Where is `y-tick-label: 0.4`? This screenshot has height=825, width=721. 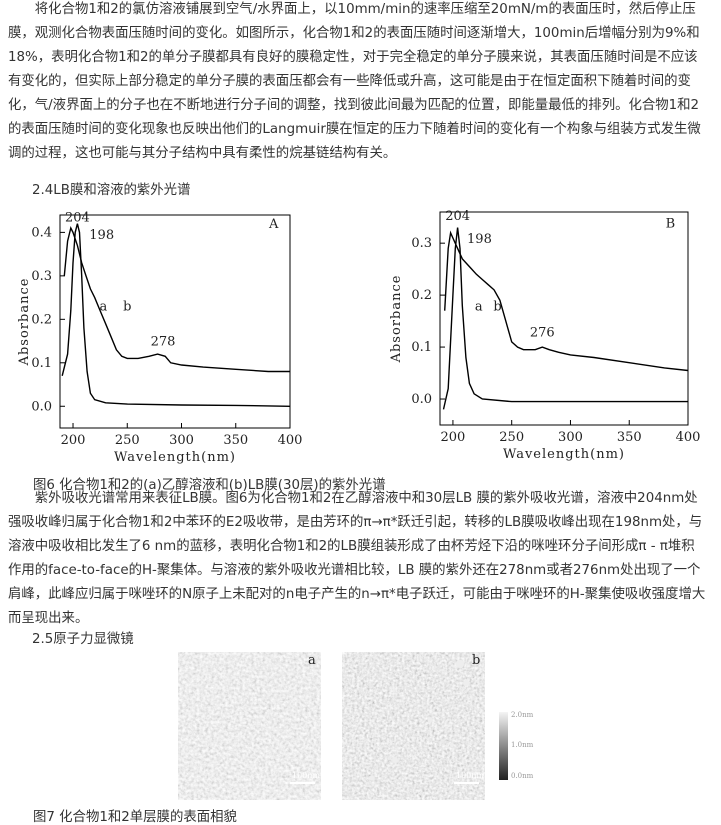
y-tick-label: 0.4 is located at coordinates (41, 232).